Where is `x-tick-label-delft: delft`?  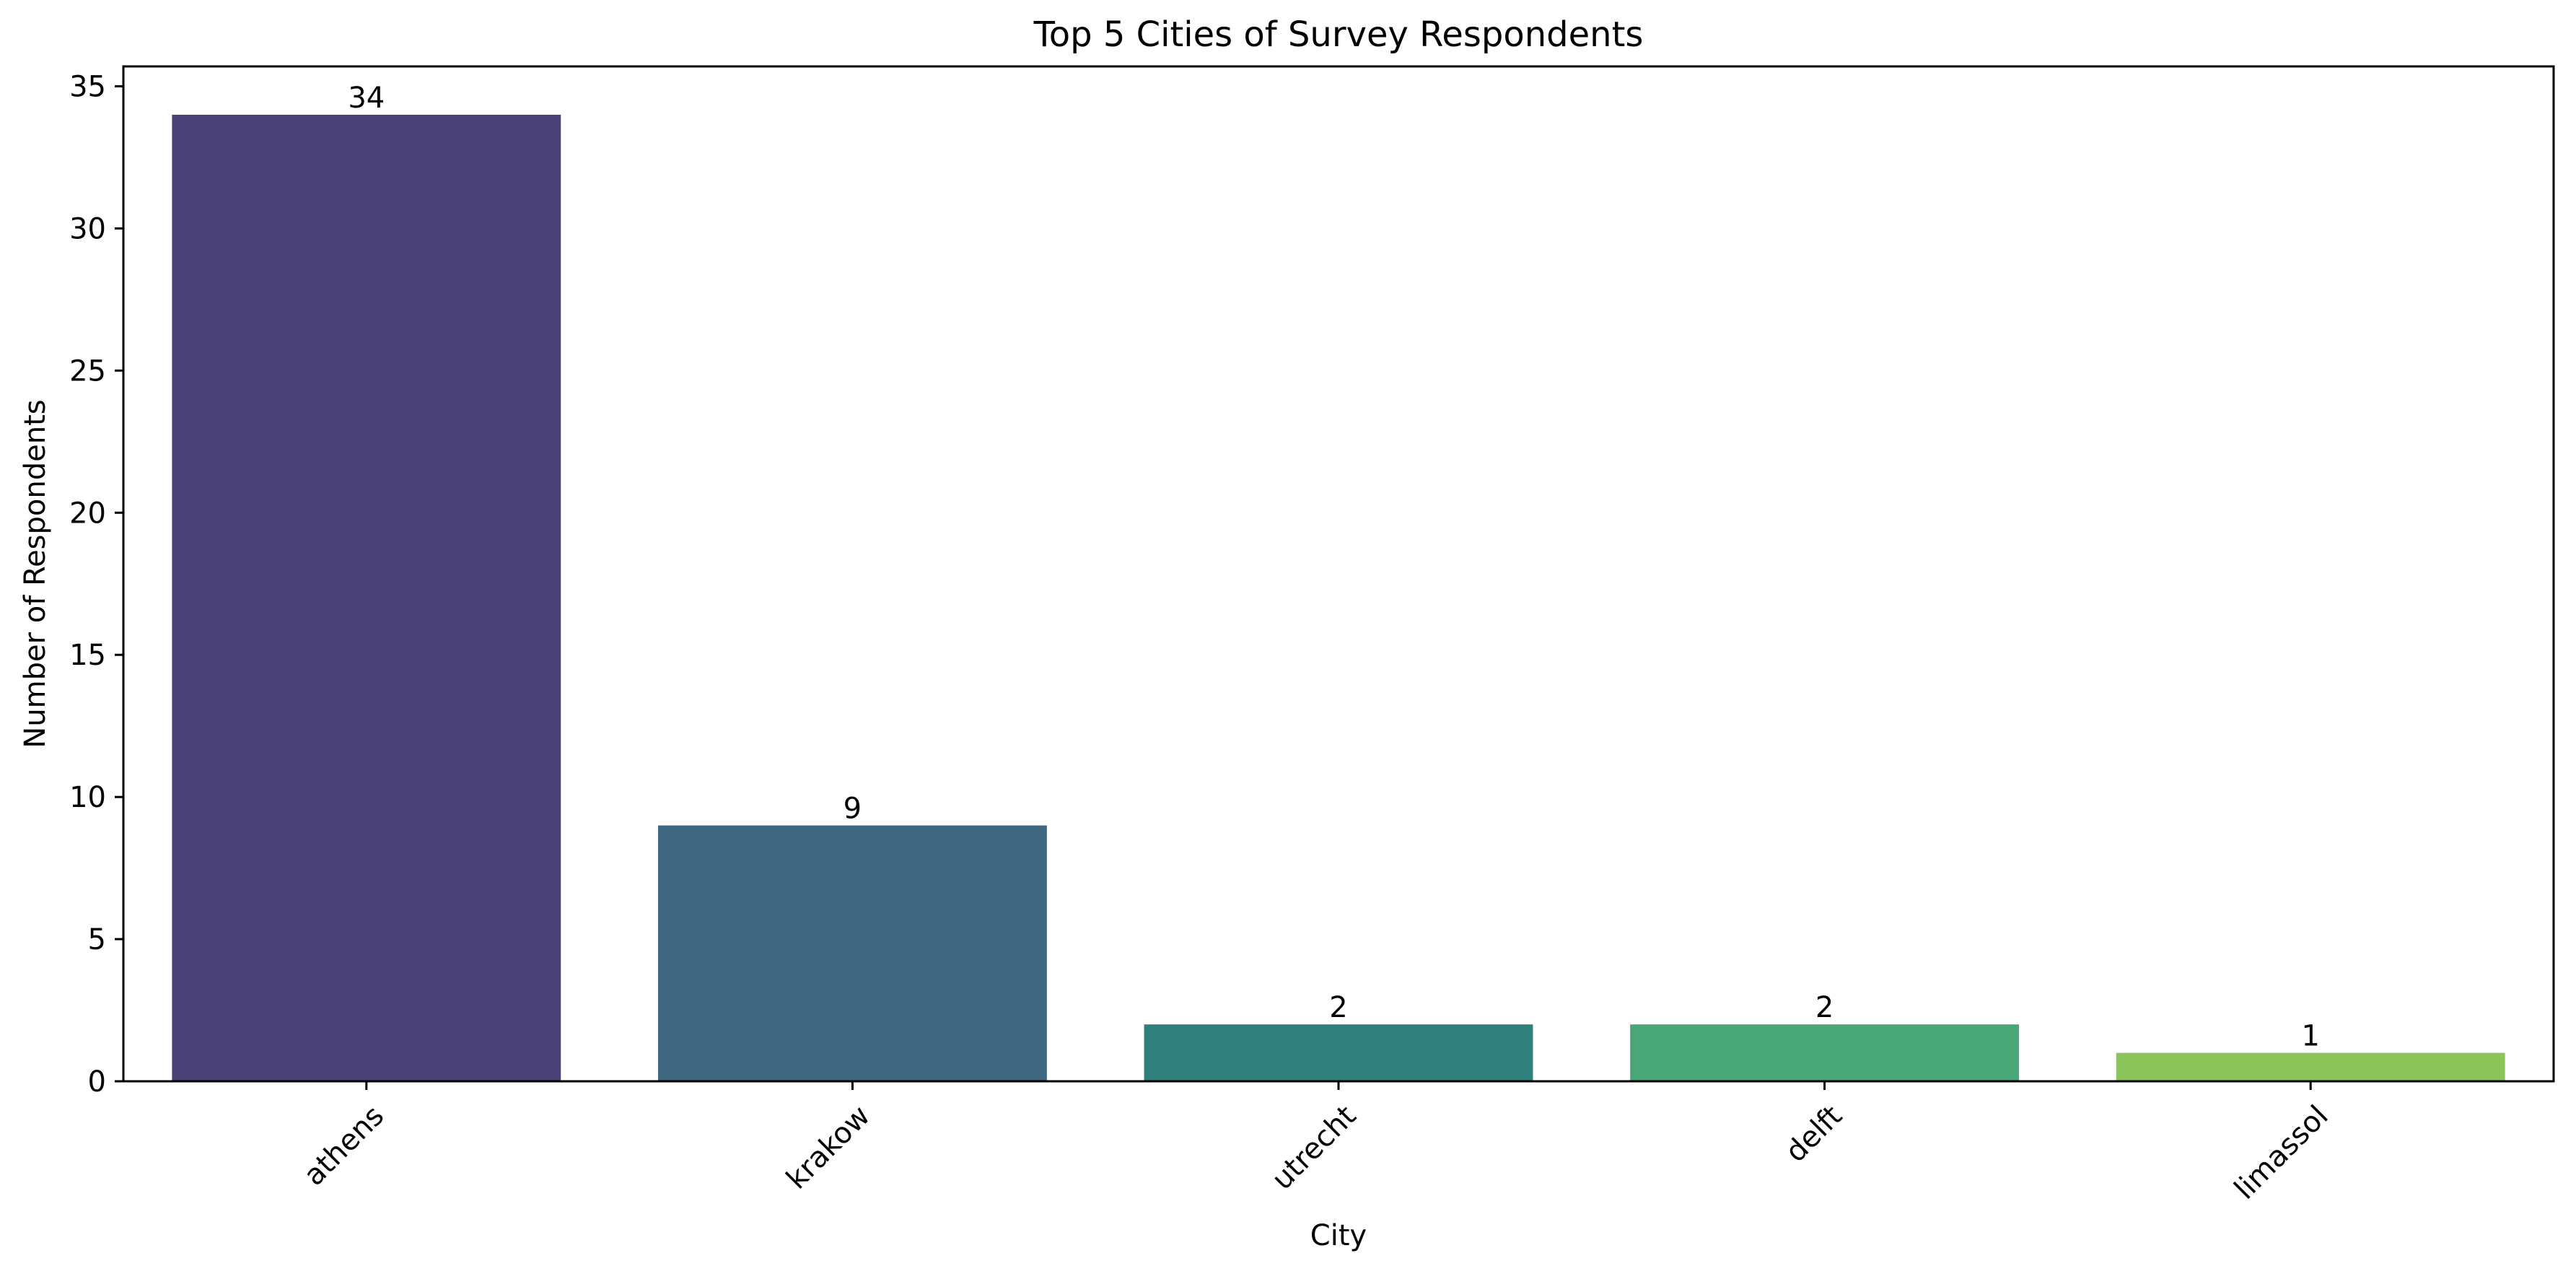
x-tick-label-delft: delft is located at coordinates (1814, 1134).